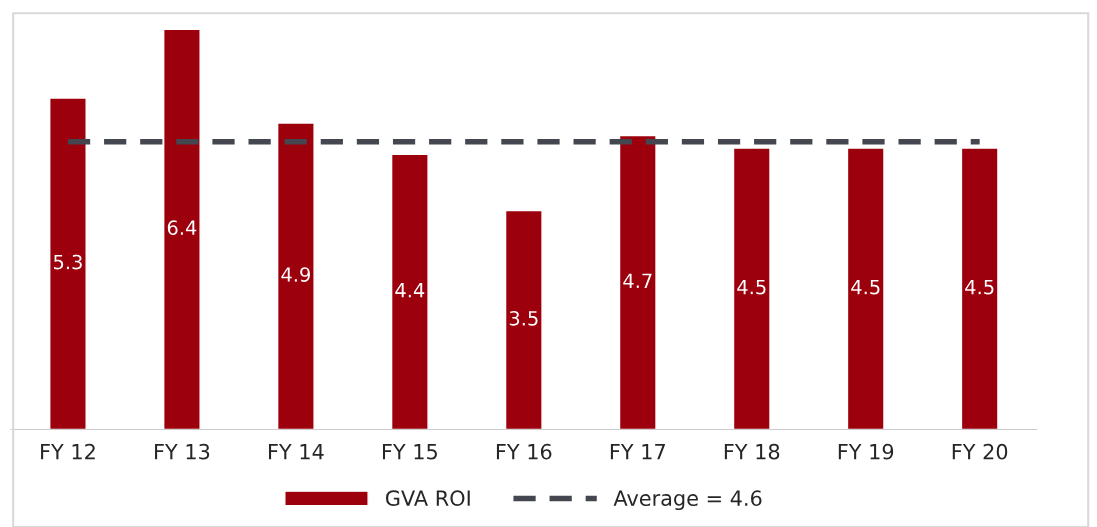 This screenshot has width=1097, height=527. I want to click on data-label: 4.9, so click(295, 274).